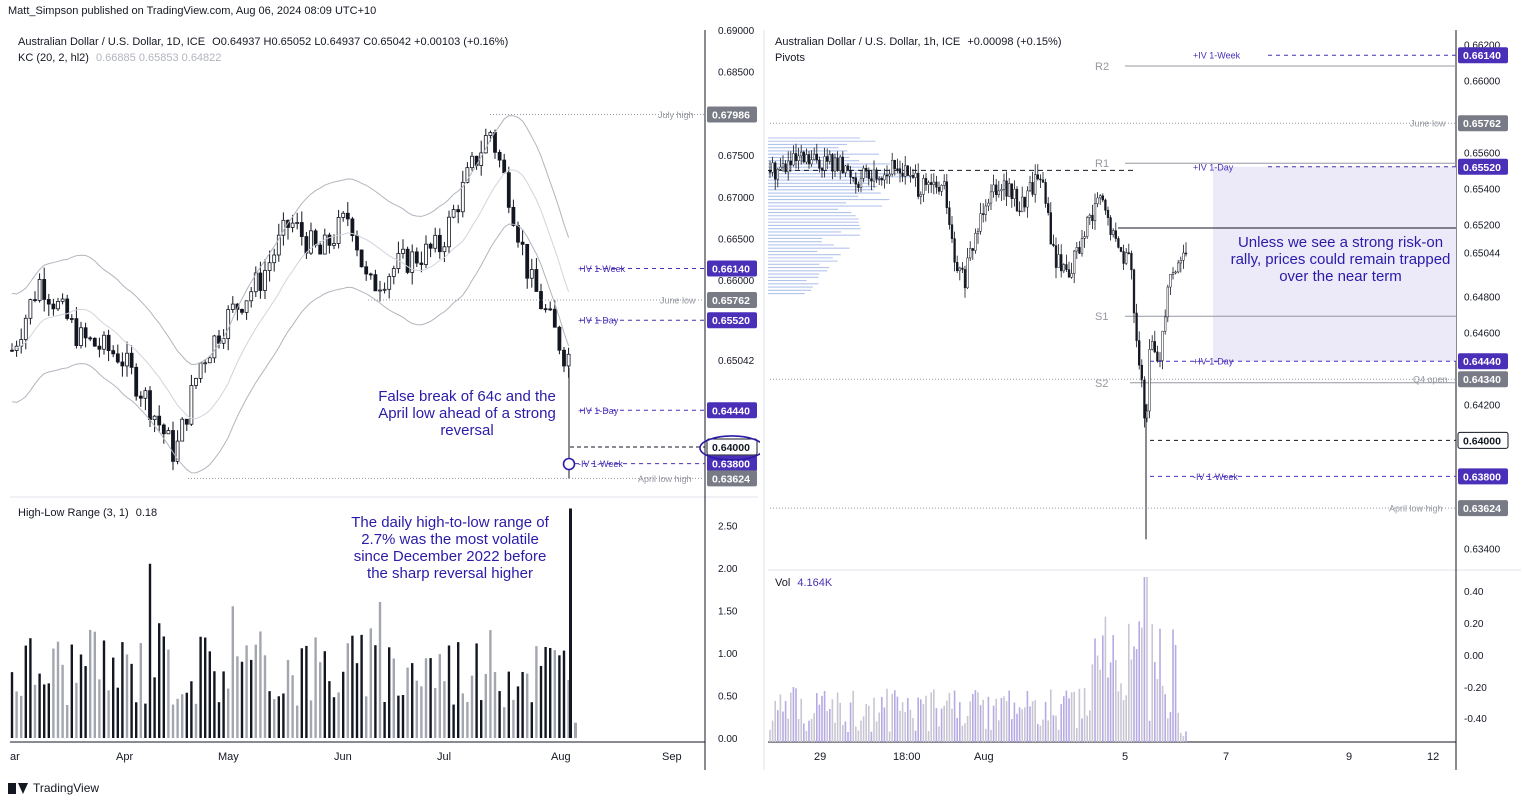 This screenshot has width=1522, height=806. Describe the element at coordinates (1102, 67) in the screenshot. I see `pivot-label: R2` at that location.